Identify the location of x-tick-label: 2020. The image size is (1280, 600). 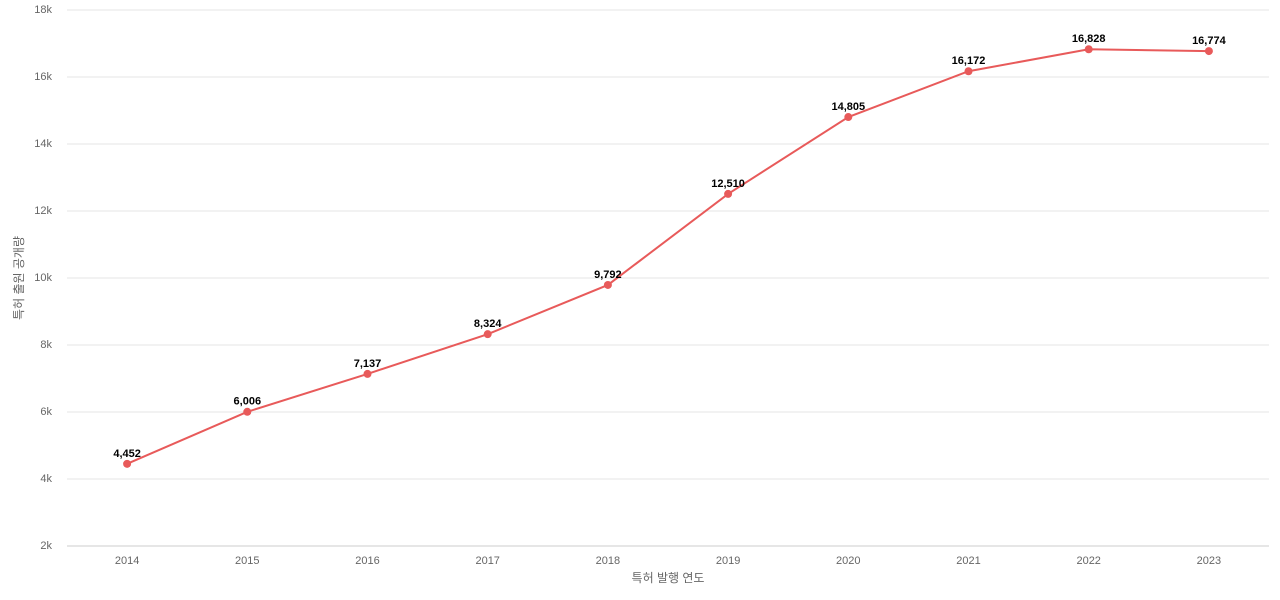
(848, 561).